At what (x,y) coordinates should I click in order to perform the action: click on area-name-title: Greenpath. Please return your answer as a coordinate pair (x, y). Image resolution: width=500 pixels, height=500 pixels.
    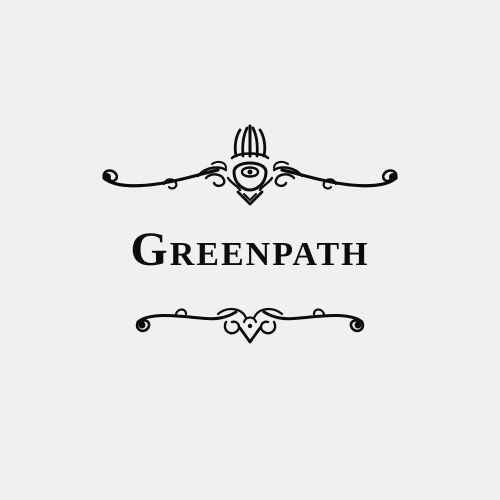
    Looking at the image, I should click on (250, 249).